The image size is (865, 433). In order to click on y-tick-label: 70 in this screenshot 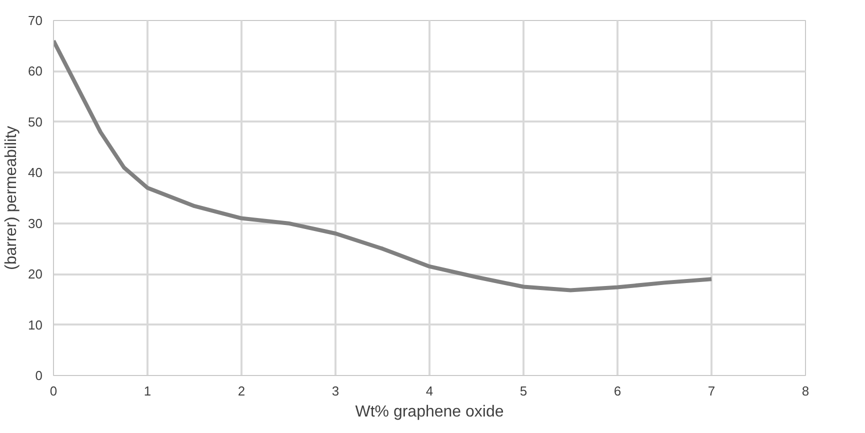, I will do `click(35, 20)`.